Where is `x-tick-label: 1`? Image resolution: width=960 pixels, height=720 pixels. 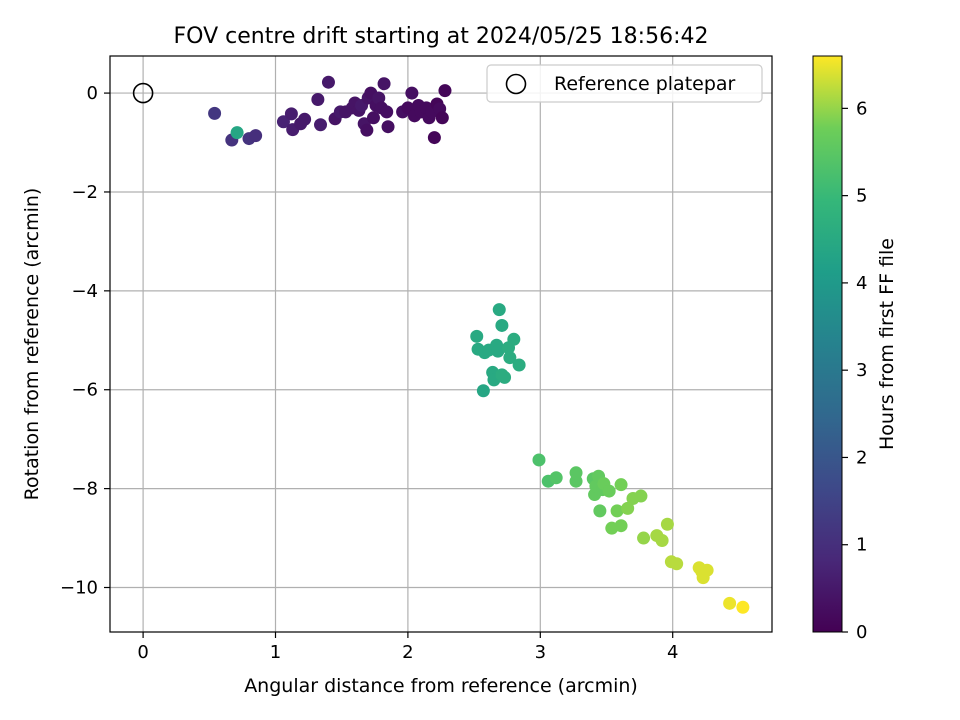
x-tick-label: 1 is located at coordinates (275, 652).